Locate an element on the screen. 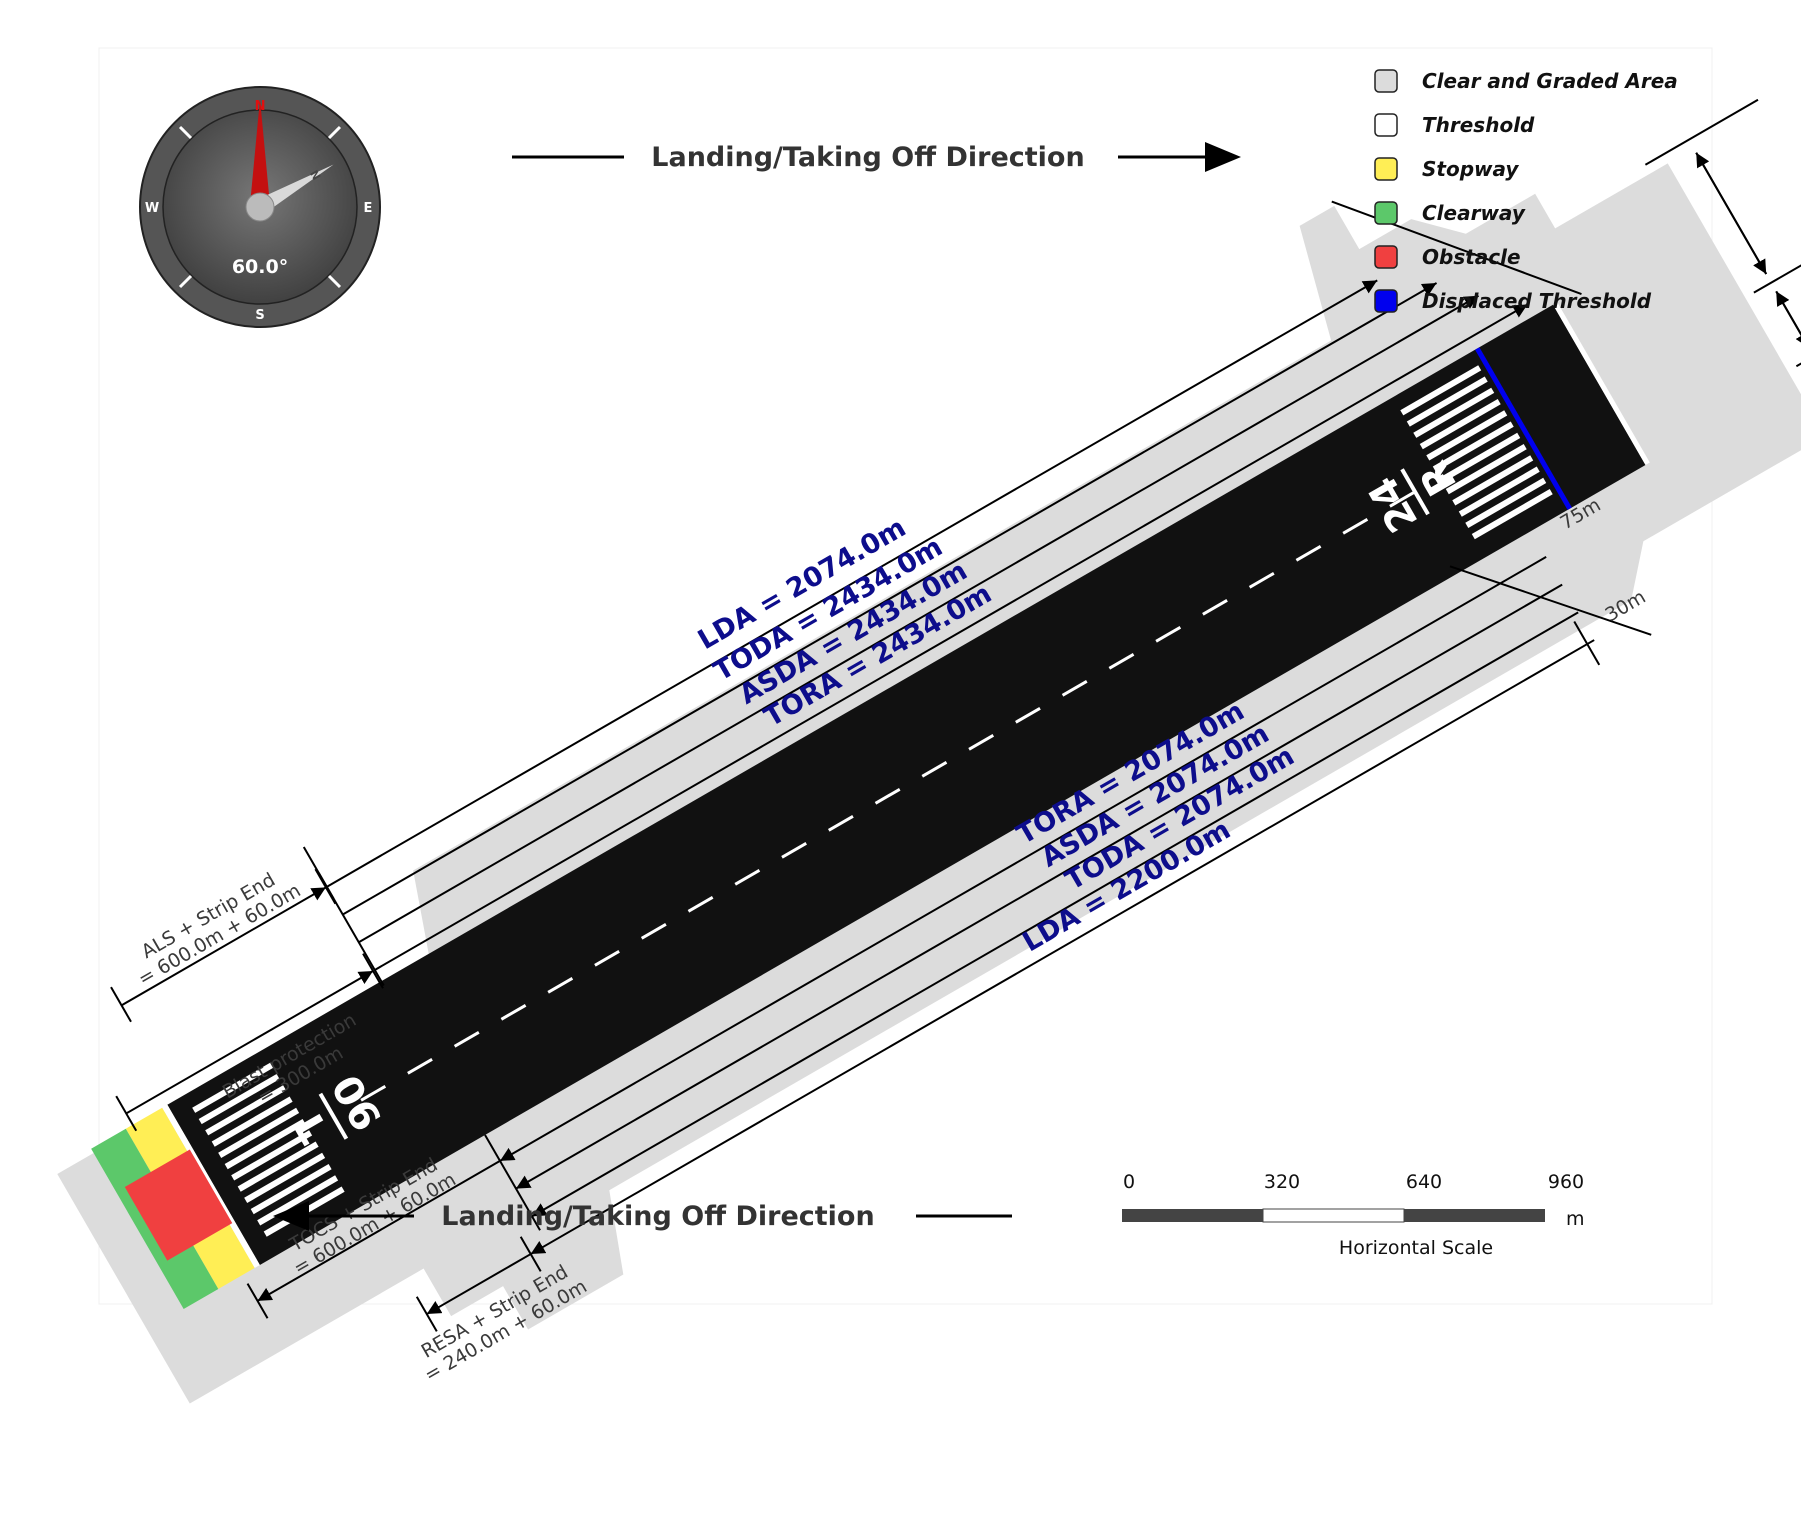  scale-label: Horizontal Scale is located at coordinates (1416, 1248).